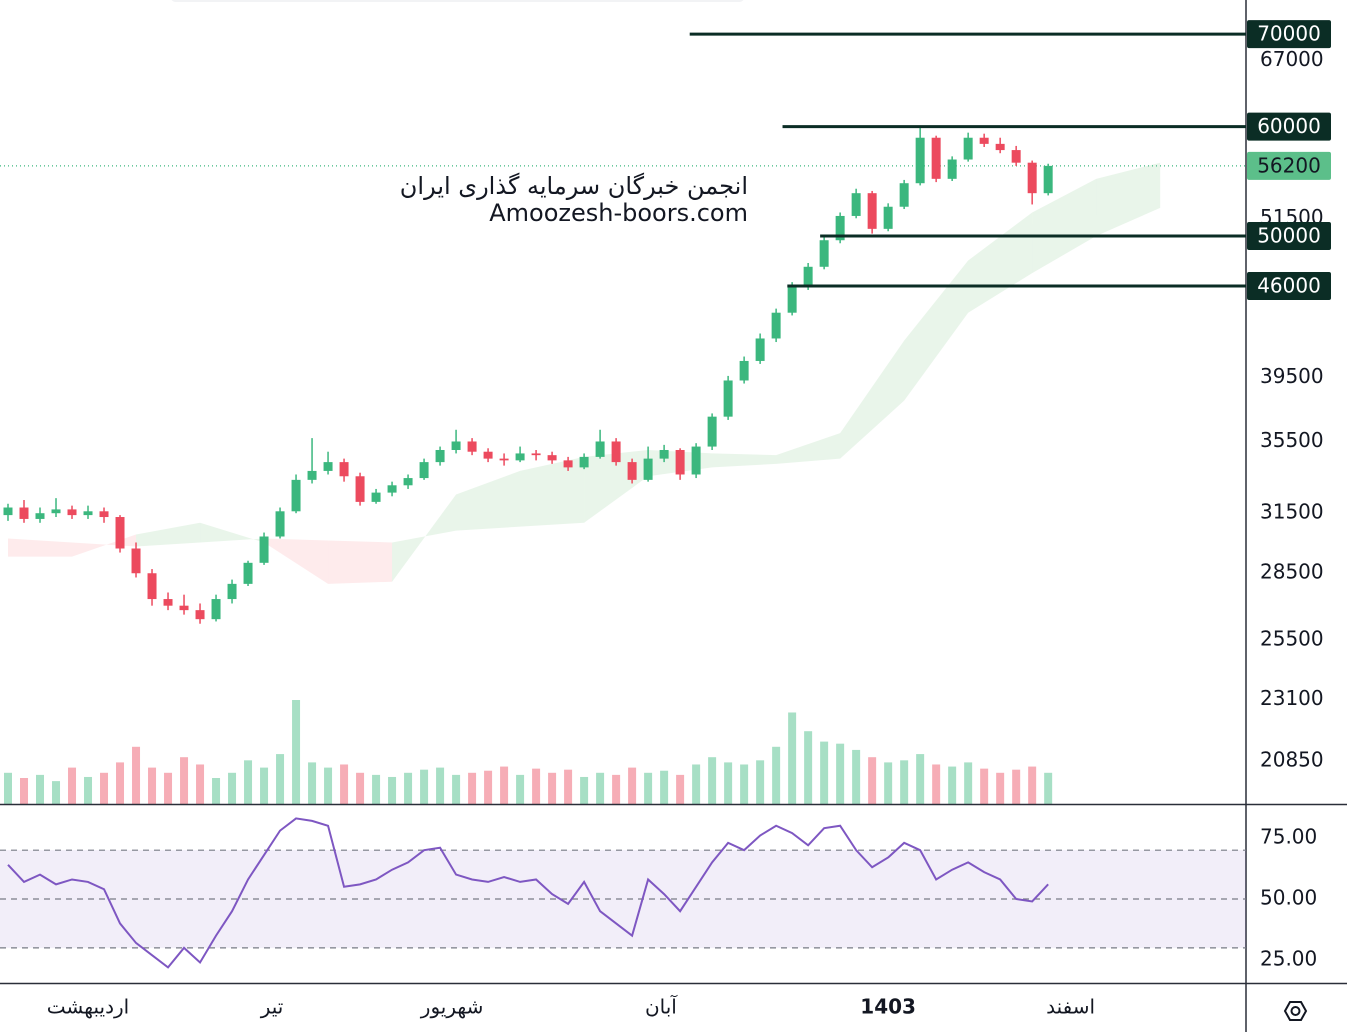 The height and width of the screenshot is (1032, 1347). What do you see at coordinates (888, 1007) in the screenshot?
I see `x-tick-label: 1403` at bounding box center [888, 1007].